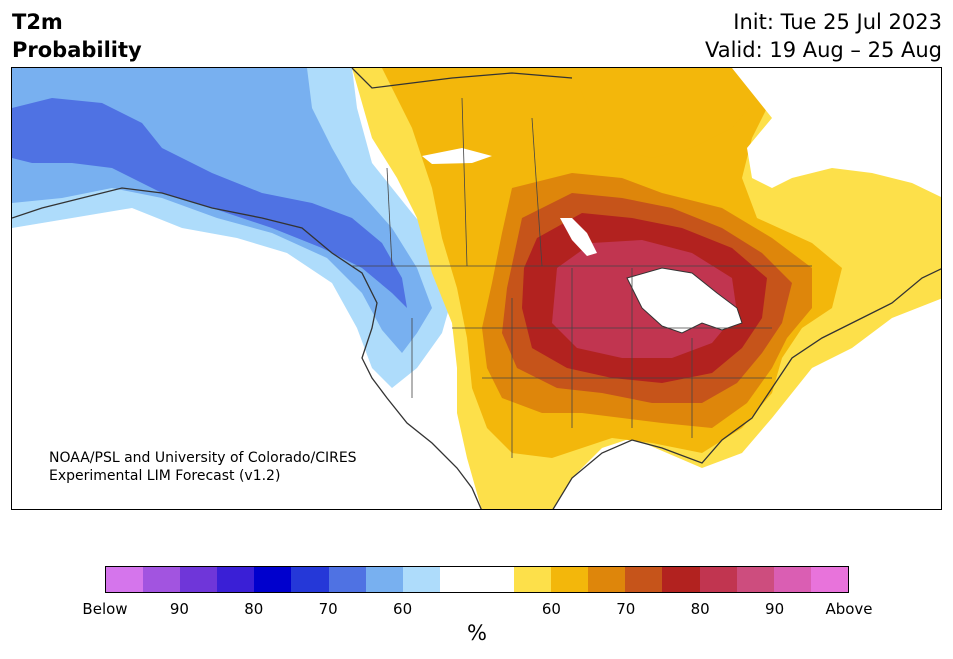  What do you see at coordinates (105, 609) in the screenshot?
I see `colorbar-tick-label: Below` at bounding box center [105, 609].